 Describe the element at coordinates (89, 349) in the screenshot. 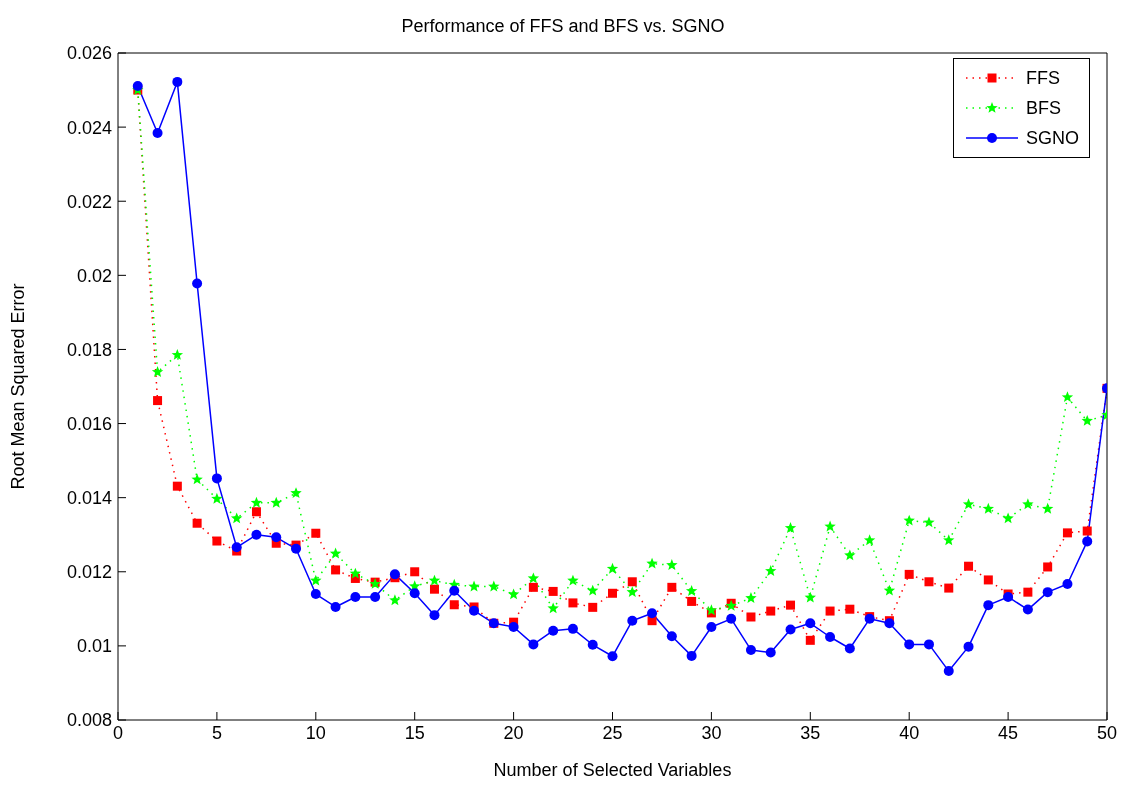

I see `y-tick-label: 0.018` at that location.